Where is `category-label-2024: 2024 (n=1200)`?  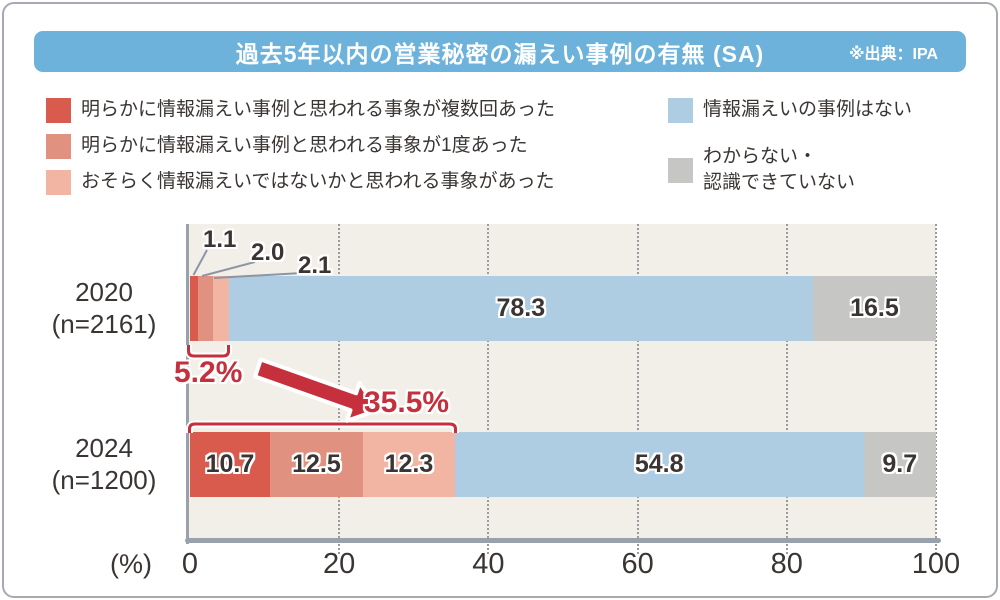 category-label-2024: 2024 (n=1200) is located at coordinates (104, 464).